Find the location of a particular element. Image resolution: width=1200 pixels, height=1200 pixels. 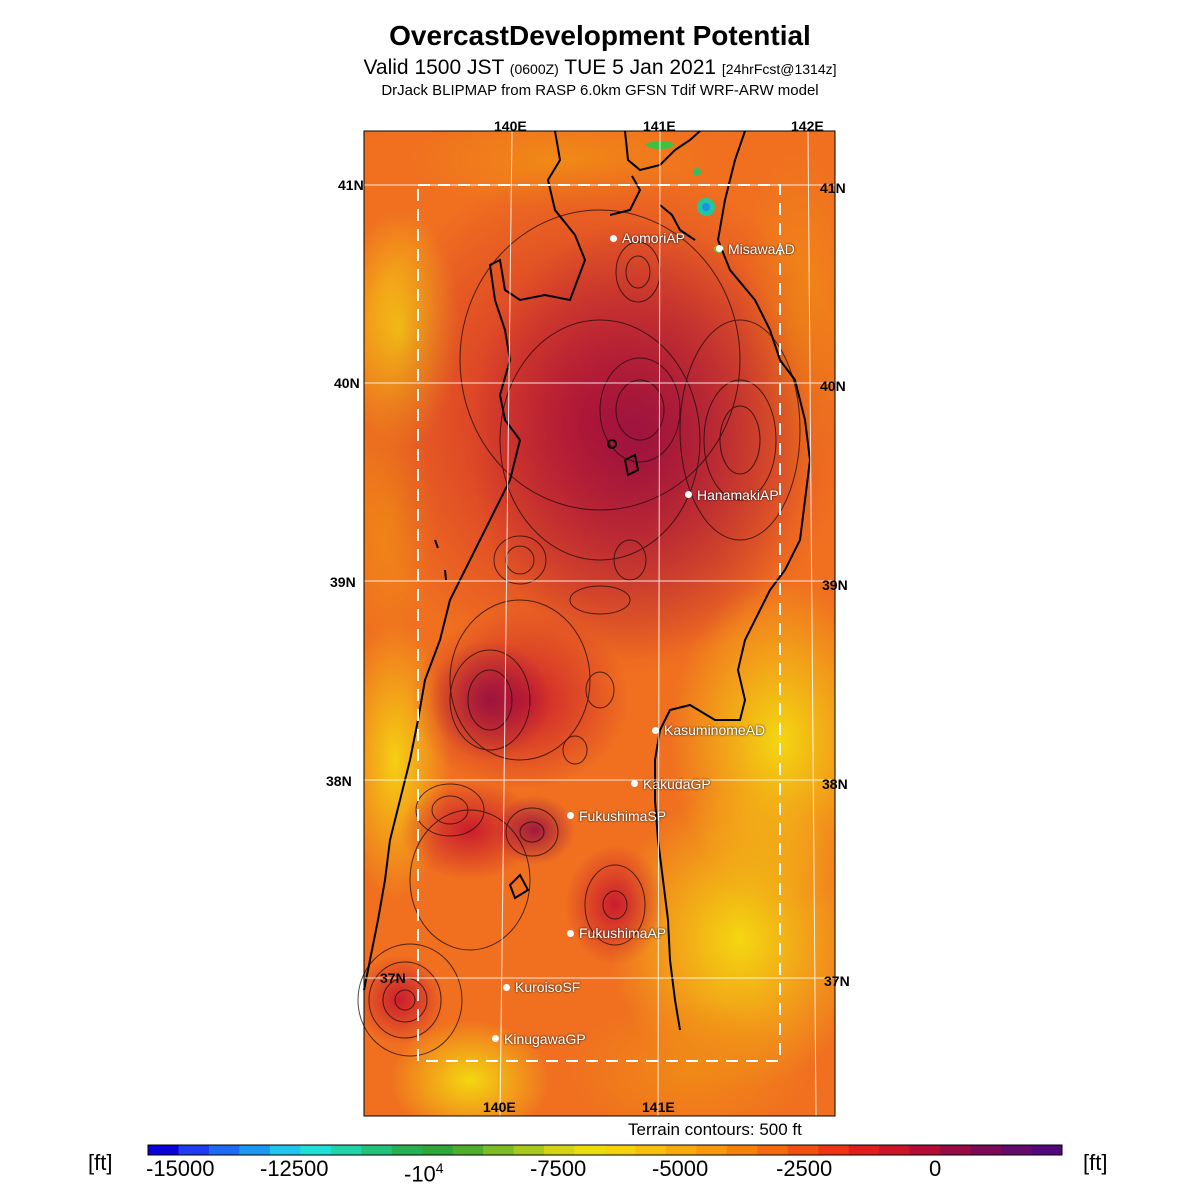

lat-label-38n-left: 38N is located at coordinates (339, 781).